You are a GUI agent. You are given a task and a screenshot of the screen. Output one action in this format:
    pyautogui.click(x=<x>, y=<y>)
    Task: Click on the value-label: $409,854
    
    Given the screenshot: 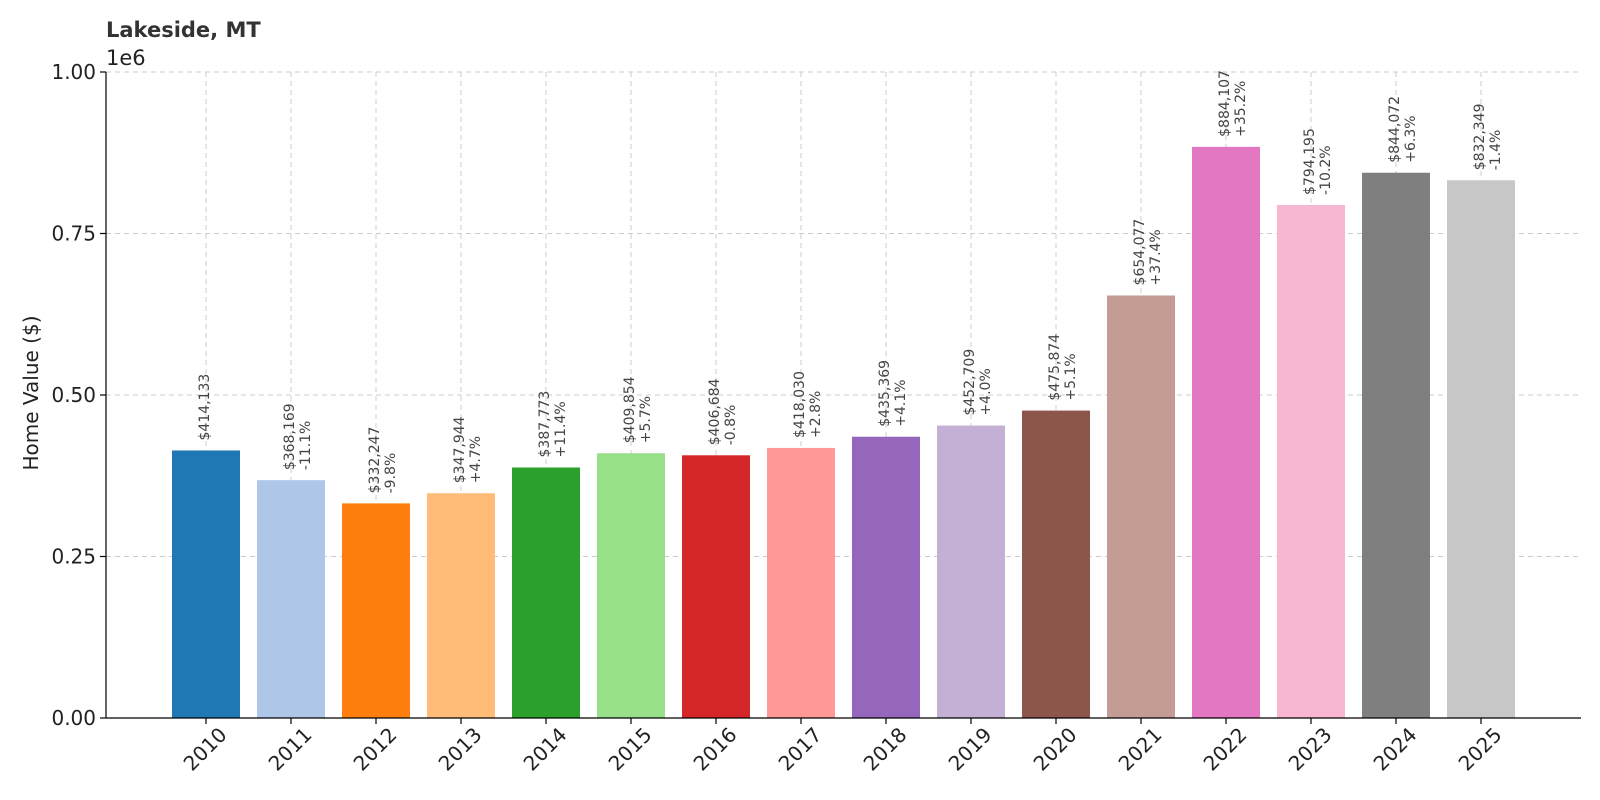 What is the action you would take?
    pyautogui.click(x=630, y=409)
    